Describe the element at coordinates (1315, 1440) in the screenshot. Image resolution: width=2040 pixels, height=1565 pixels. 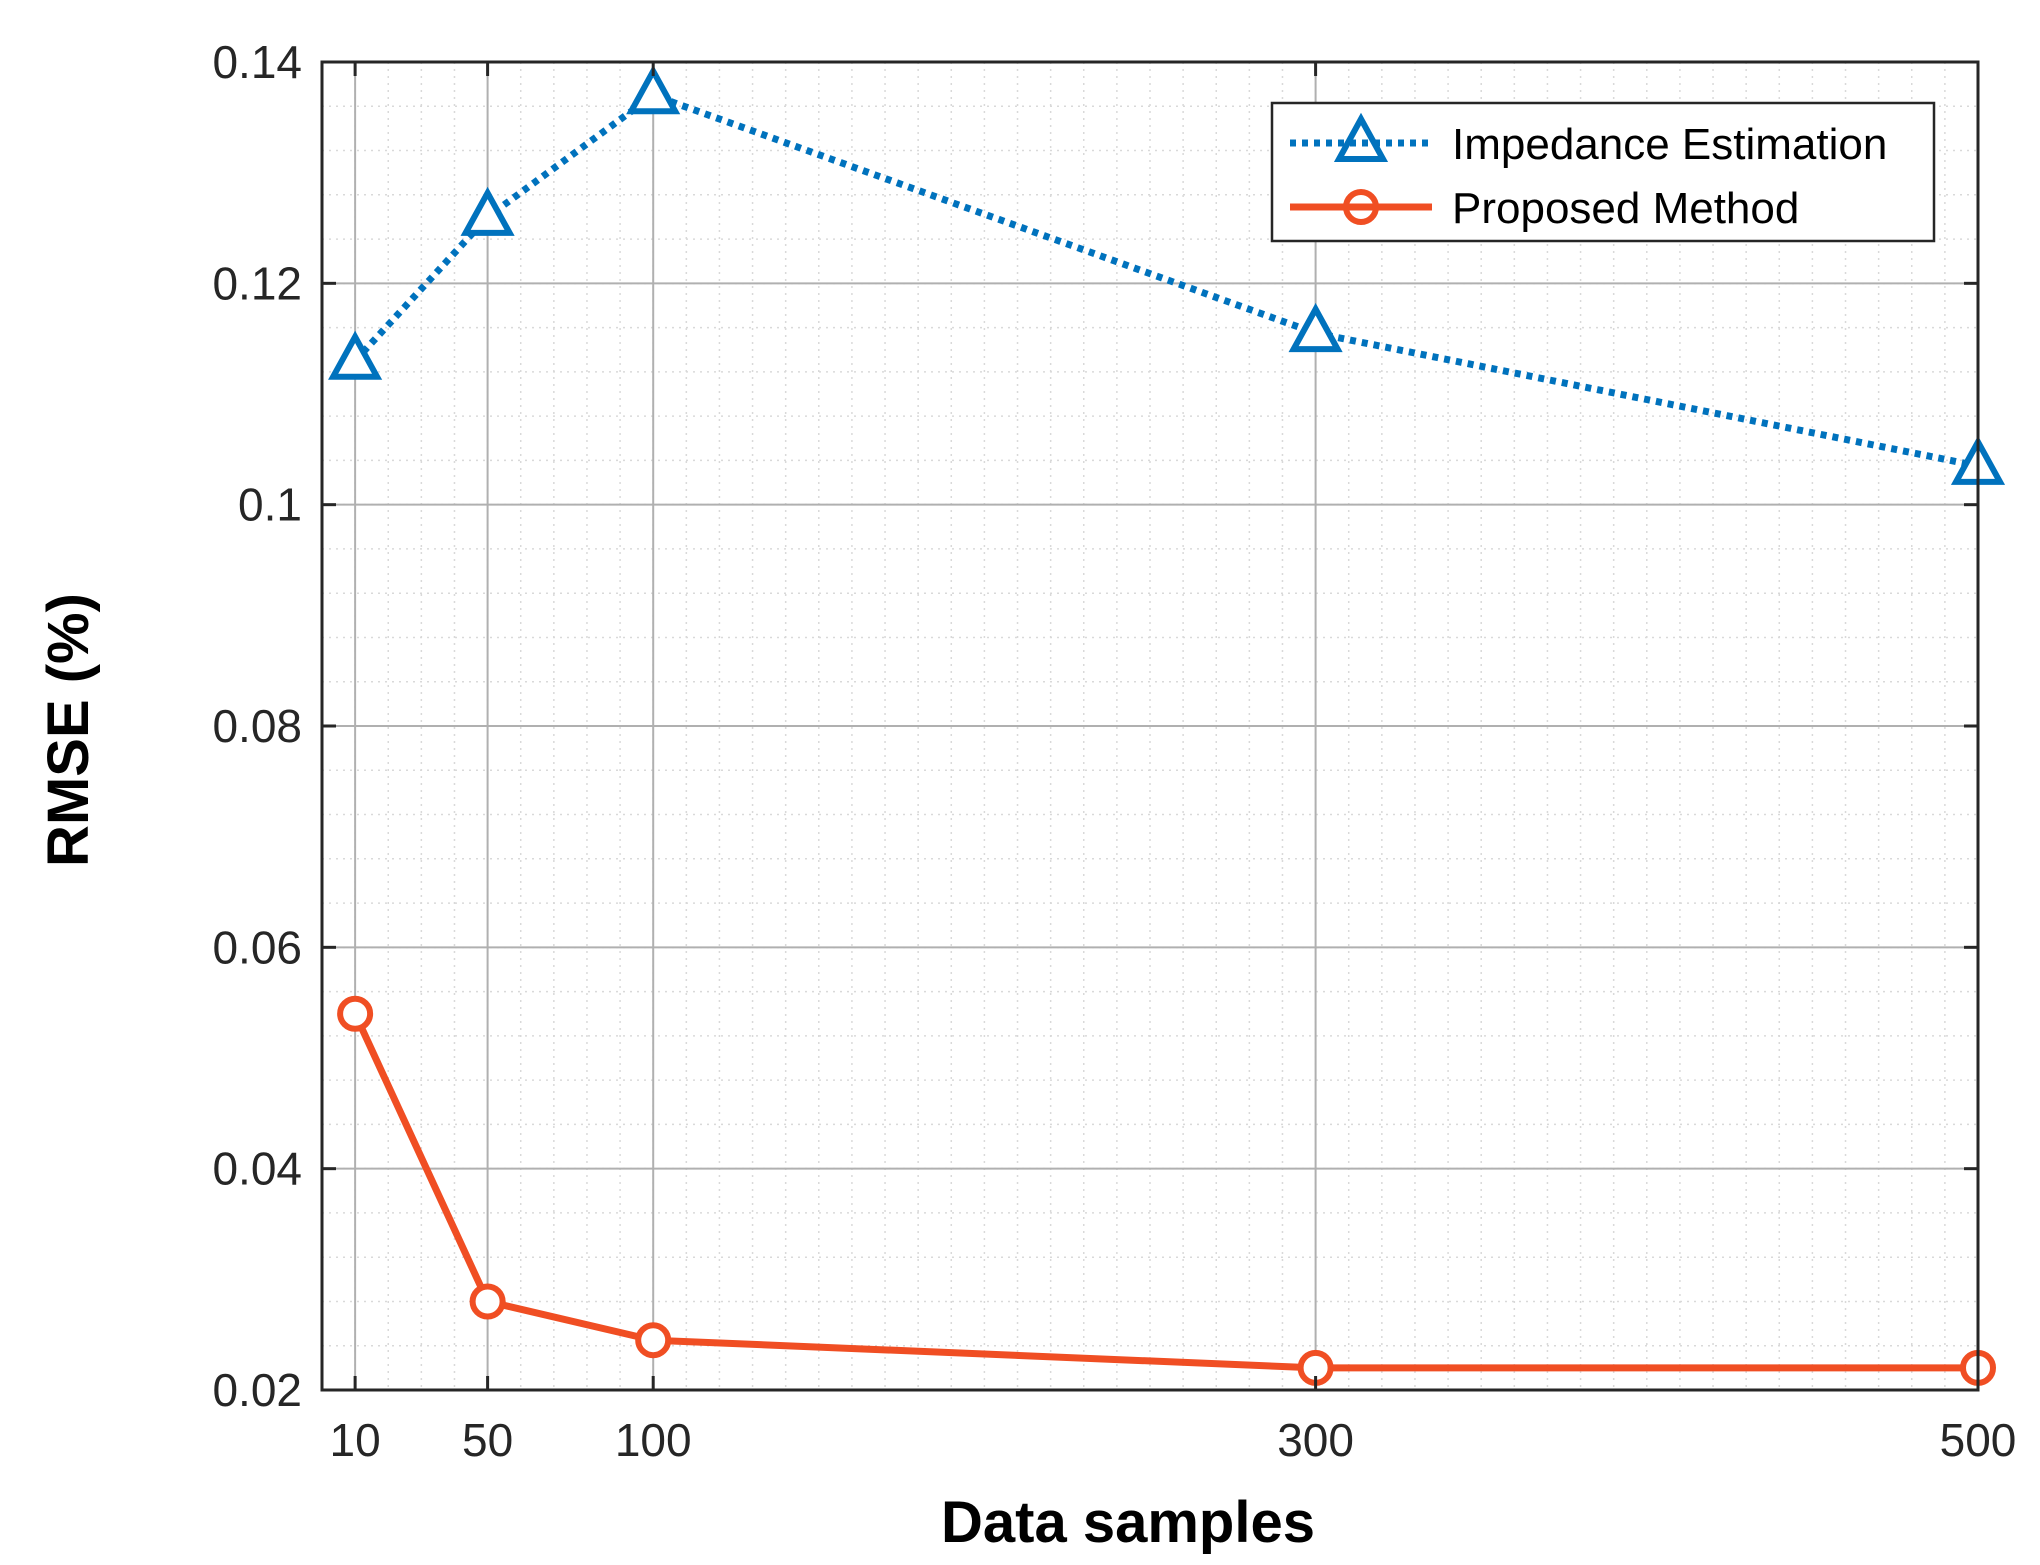
I see `x-tick-label: 300` at that location.